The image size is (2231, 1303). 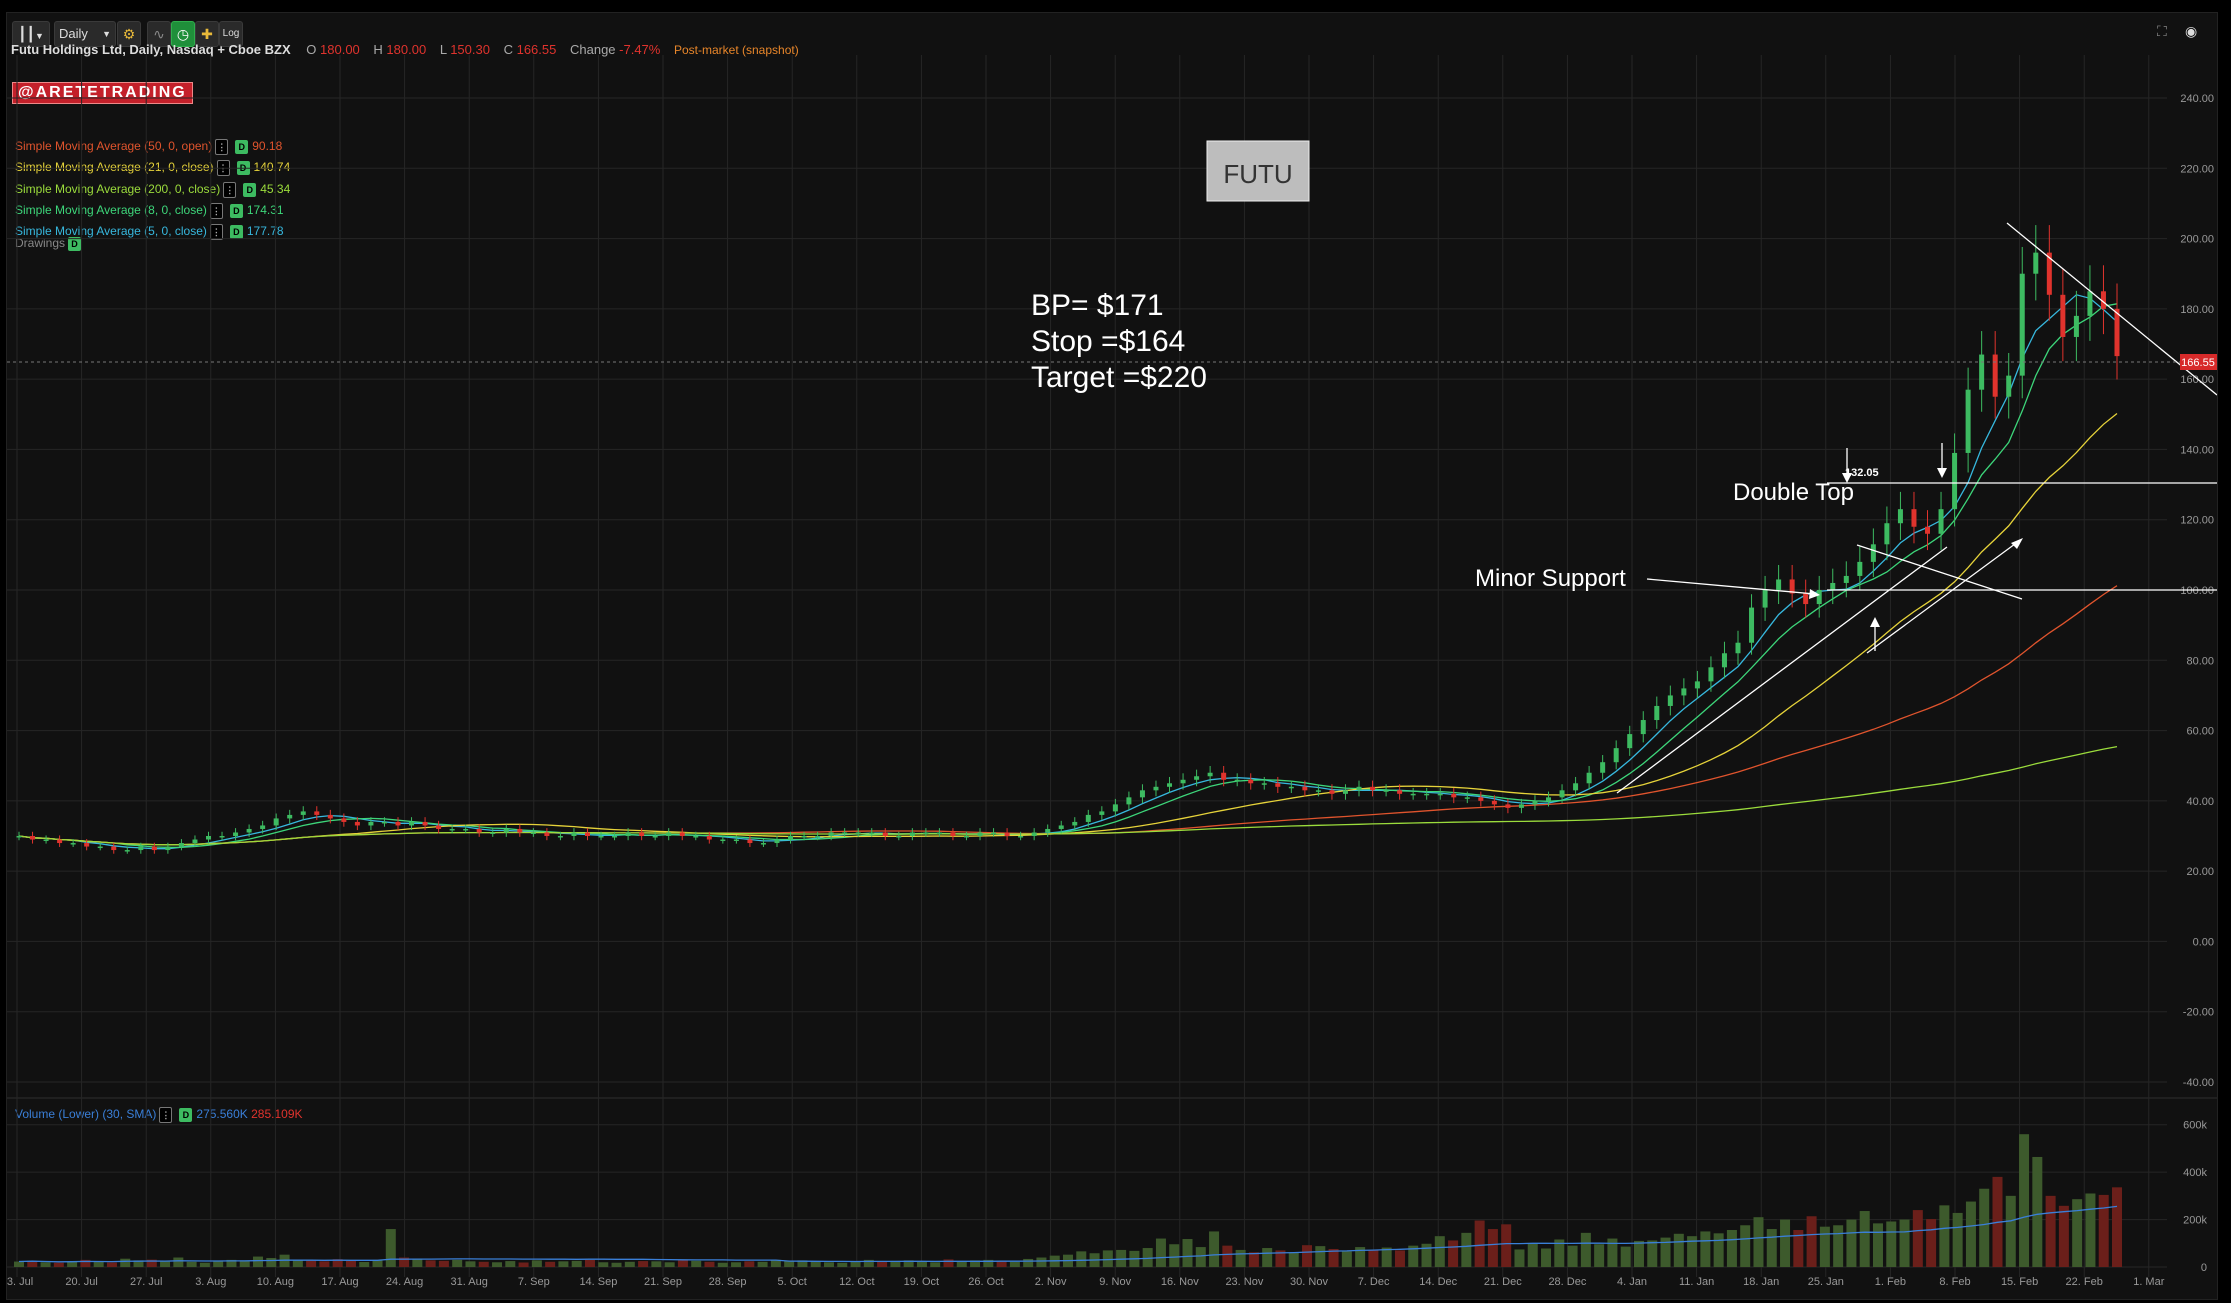 What do you see at coordinates (2200, 732) in the screenshot?
I see `price-tick-label: 60.00` at bounding box center [2200, 732].